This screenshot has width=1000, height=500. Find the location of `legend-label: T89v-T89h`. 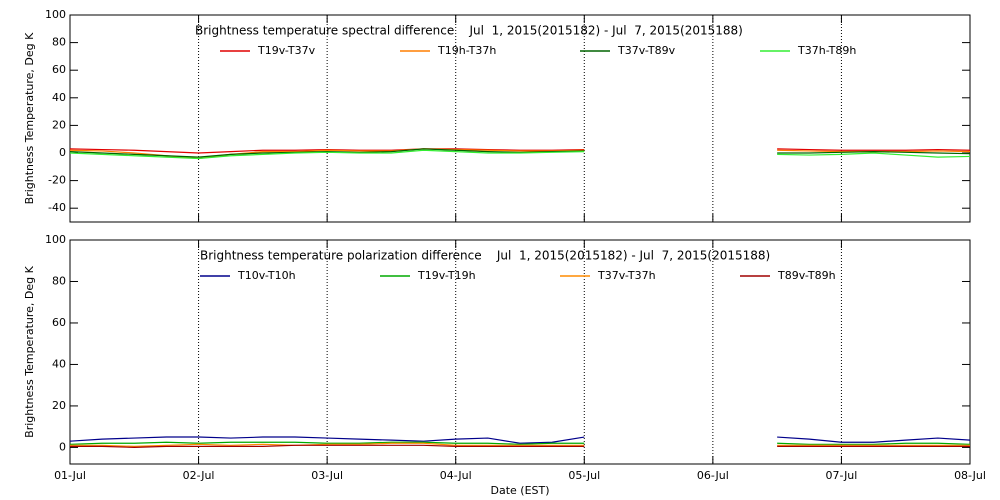

legend-label: T89v-T89h is located at coordinates (806, 275).